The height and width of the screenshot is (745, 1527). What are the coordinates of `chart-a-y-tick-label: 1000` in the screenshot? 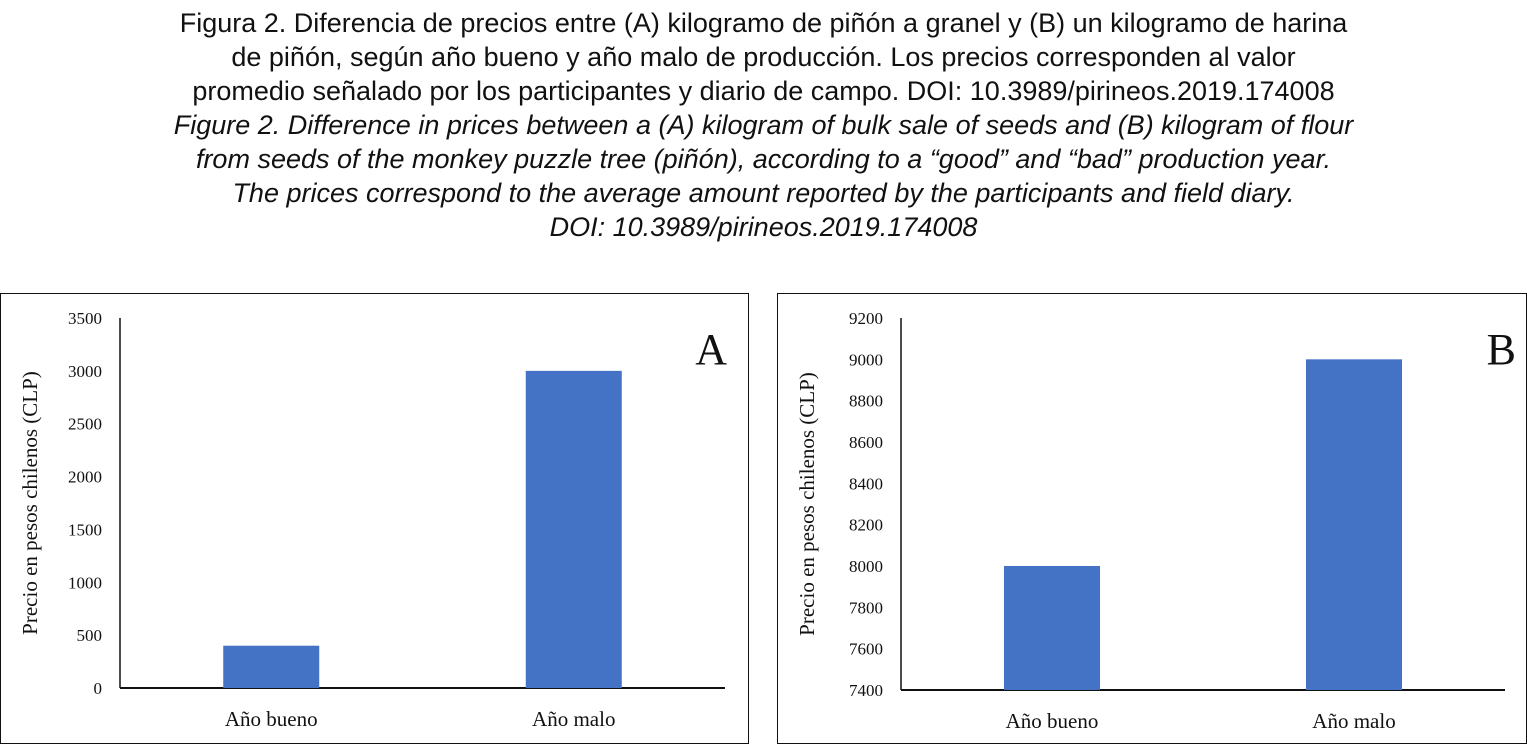 It's located at (85, 582).